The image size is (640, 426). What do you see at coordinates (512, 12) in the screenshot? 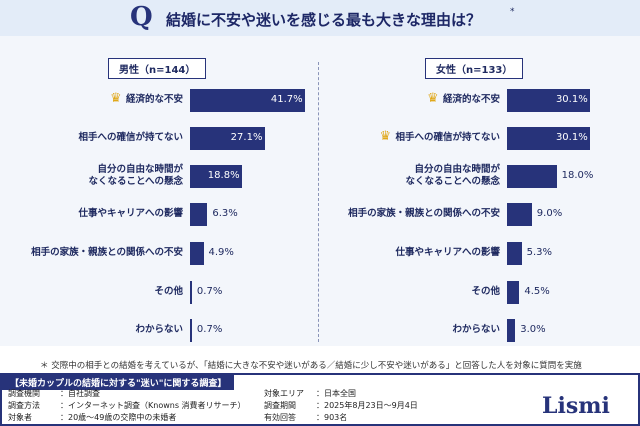
I see `title-mark: *` at bounding box center [512, 12].